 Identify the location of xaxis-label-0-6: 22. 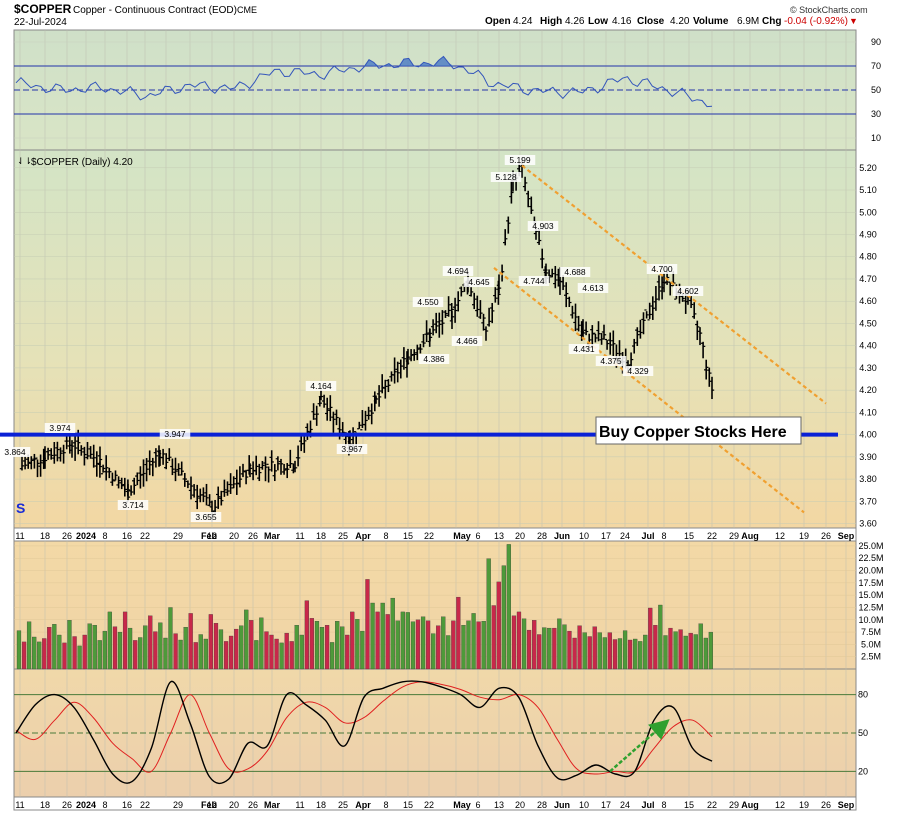
(145, 536).